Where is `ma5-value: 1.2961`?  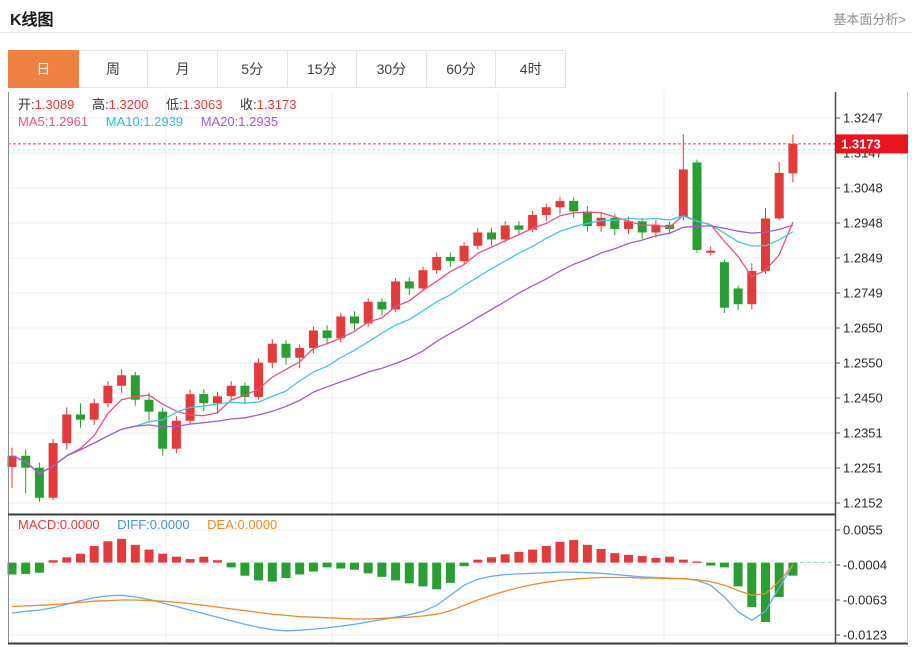 ma5-value: 1.2961 is located at coordinates (68, 121).